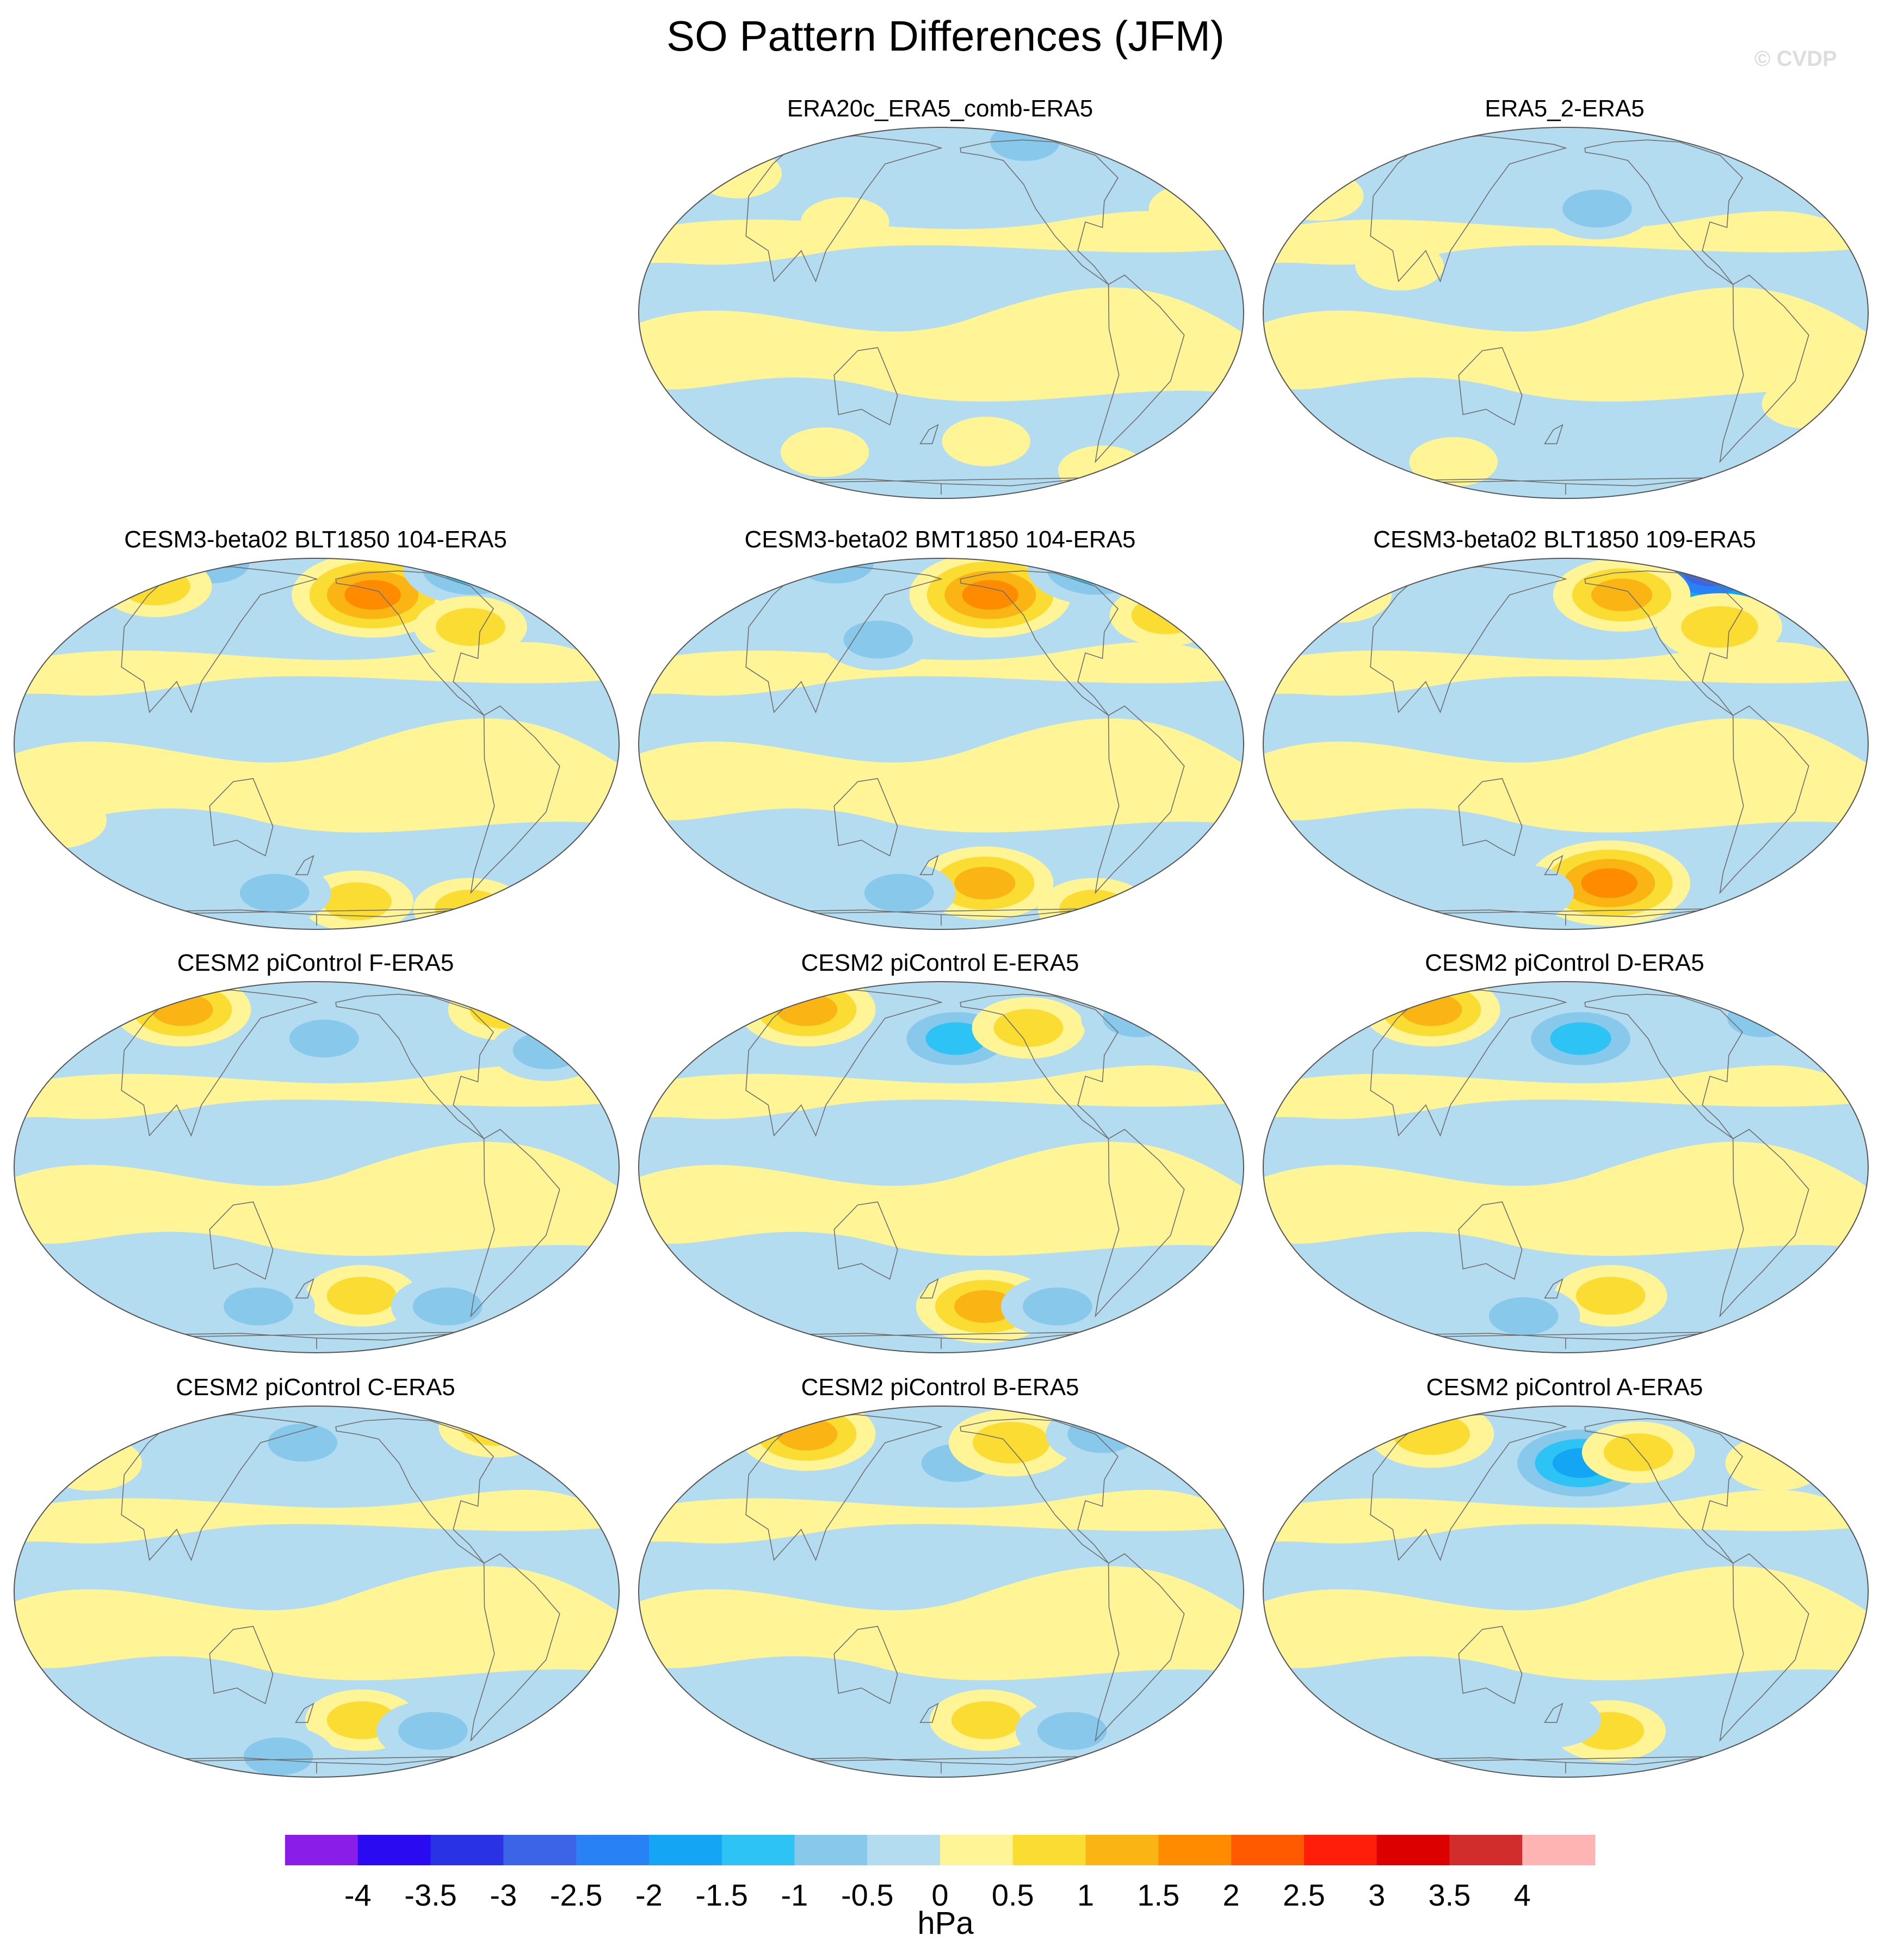 The width and height of the screenshot is (1891, 1960). I want to click on map-panel: CESM2 piControl D-ERA5, so click(1565, 1154).